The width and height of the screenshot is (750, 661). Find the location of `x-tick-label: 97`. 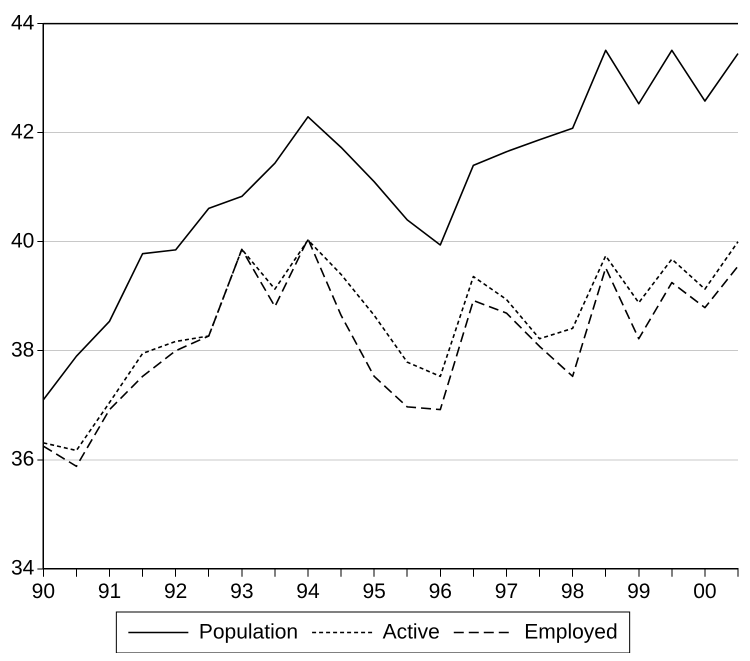

x-tick-label: 97 is located at coordinates (506, 592).